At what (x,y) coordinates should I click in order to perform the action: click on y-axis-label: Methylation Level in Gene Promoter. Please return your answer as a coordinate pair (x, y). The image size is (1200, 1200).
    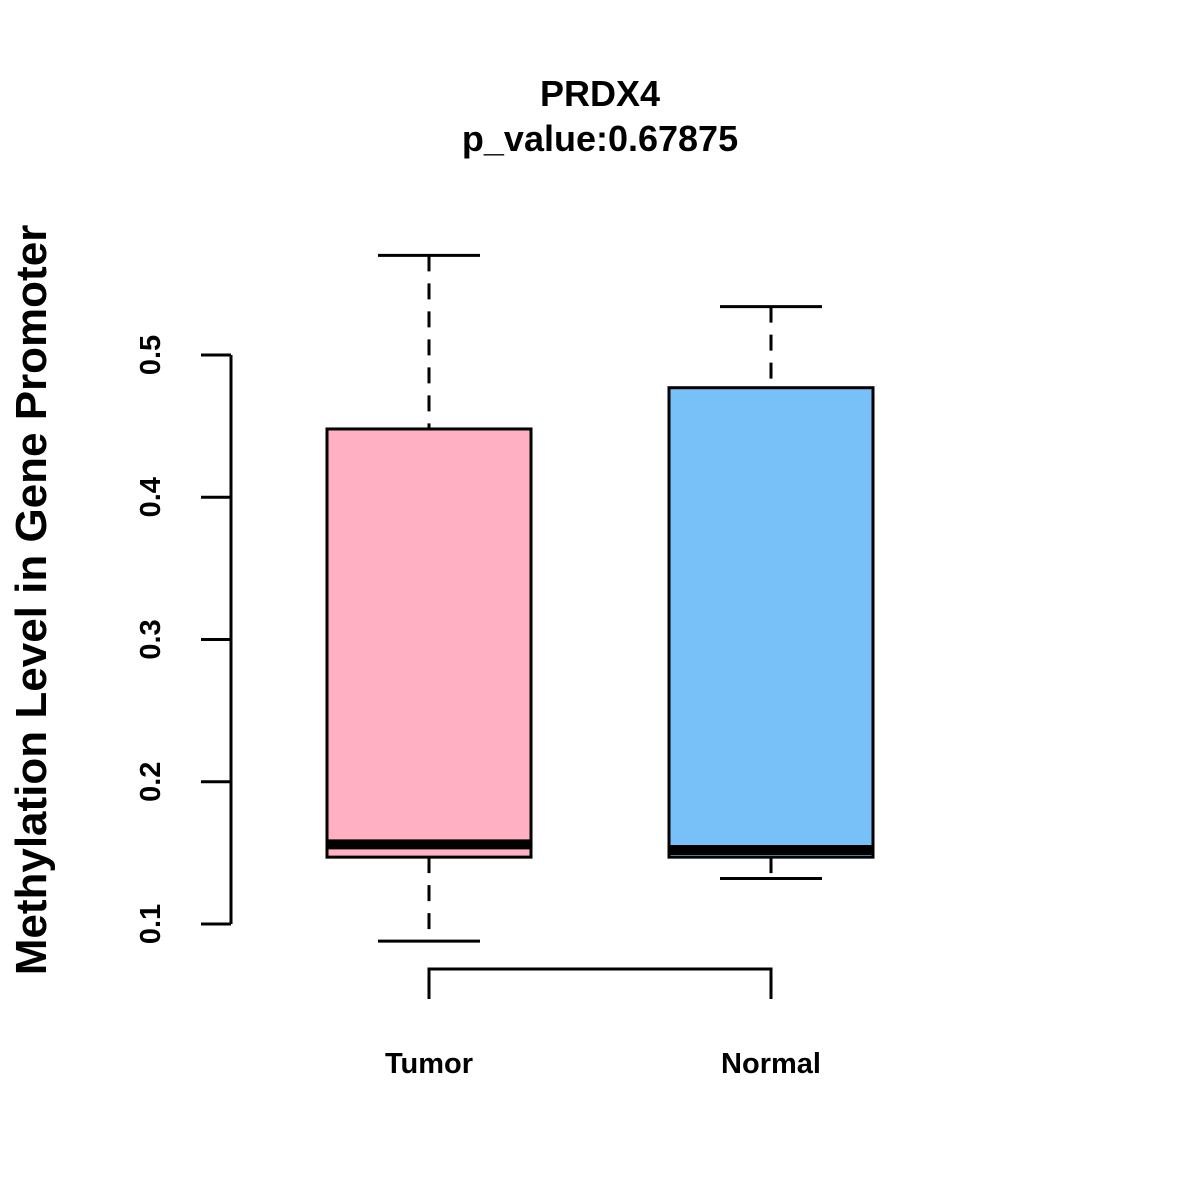
    Looking at the image, I should click on (31, 600).